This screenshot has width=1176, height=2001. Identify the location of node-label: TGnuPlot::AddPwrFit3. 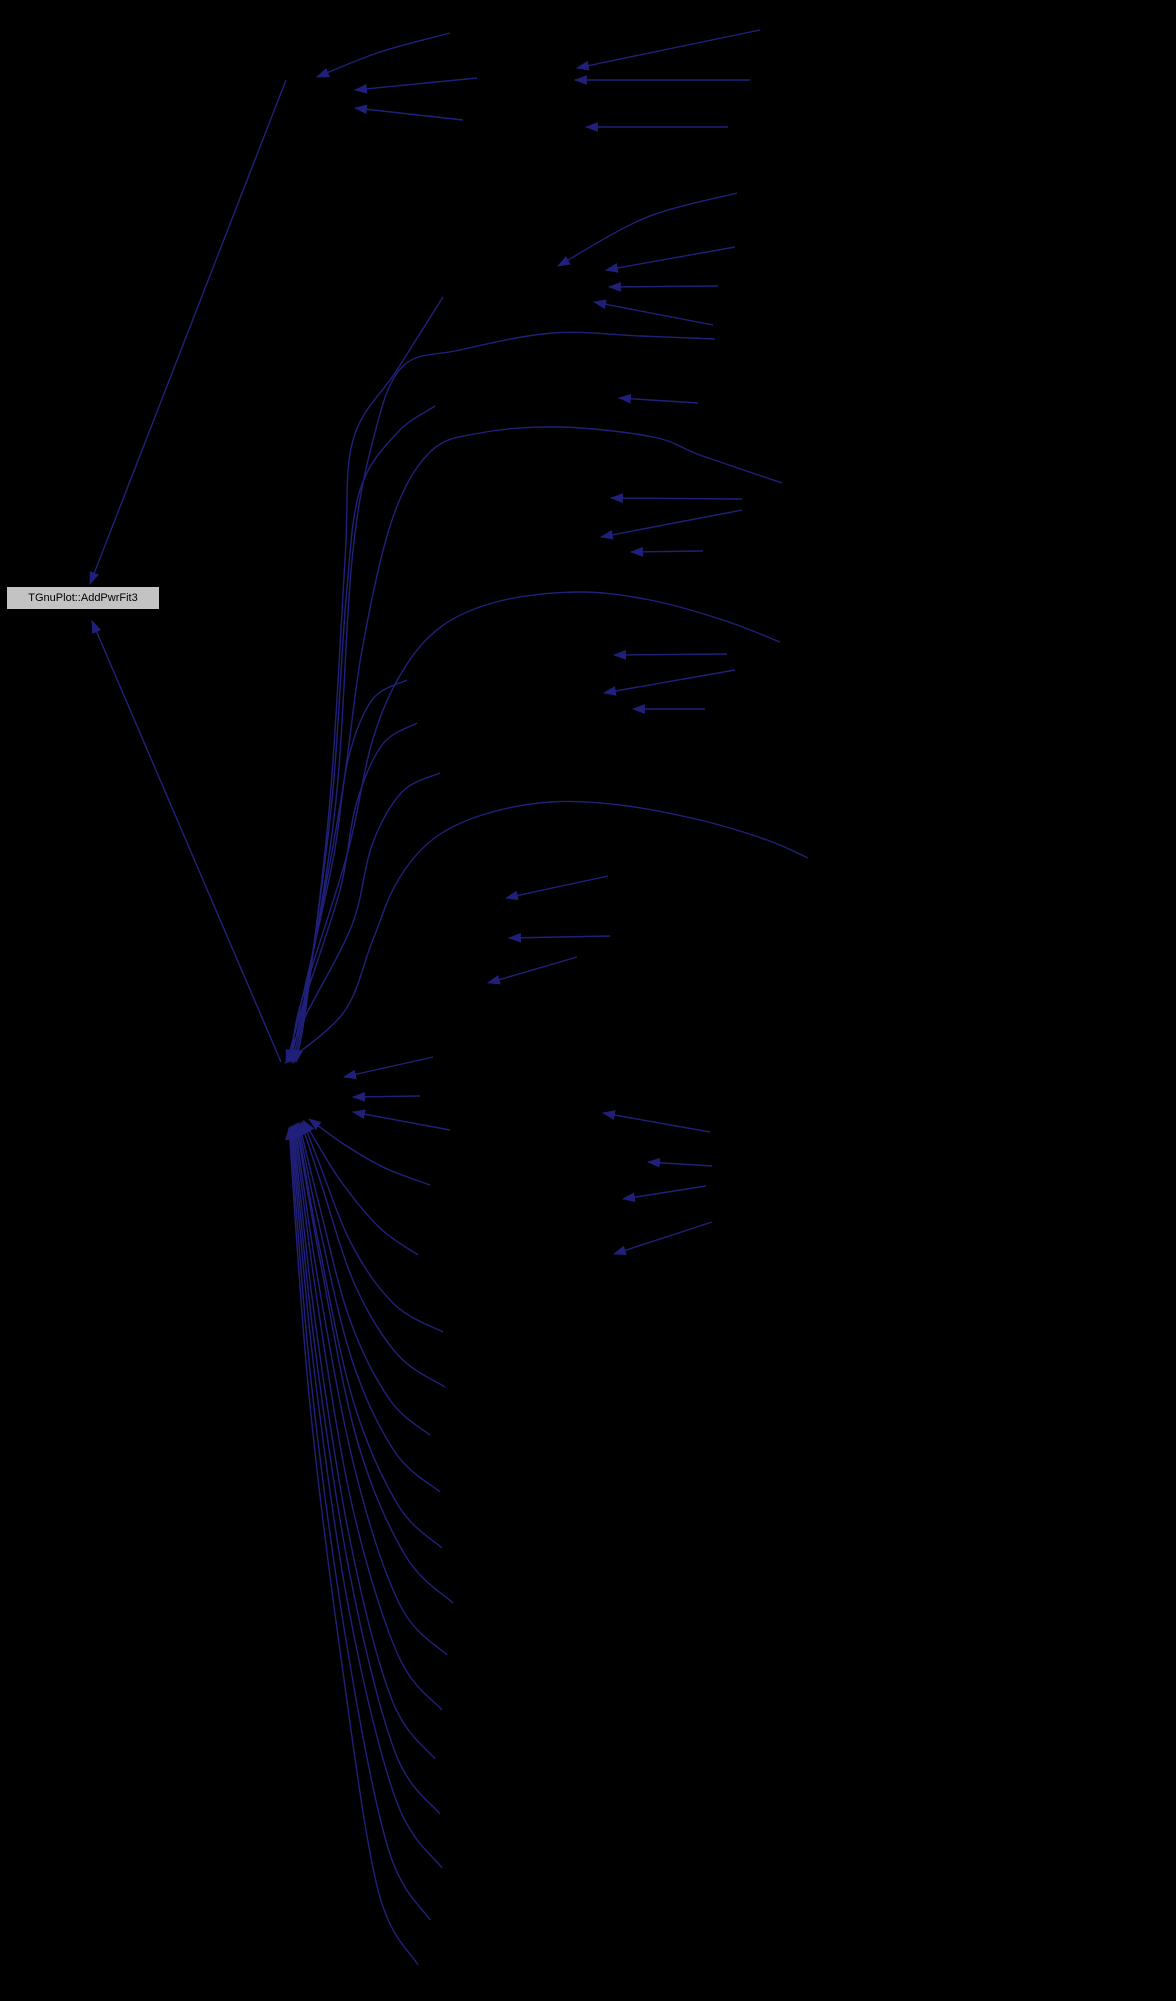
(83, 597).